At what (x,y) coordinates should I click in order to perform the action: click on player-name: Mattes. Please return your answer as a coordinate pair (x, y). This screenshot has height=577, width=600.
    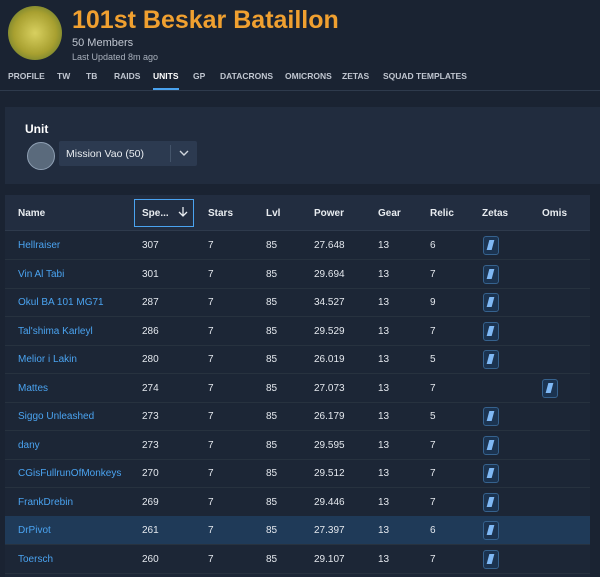
    Looking at the image, I should click on (33, 388).